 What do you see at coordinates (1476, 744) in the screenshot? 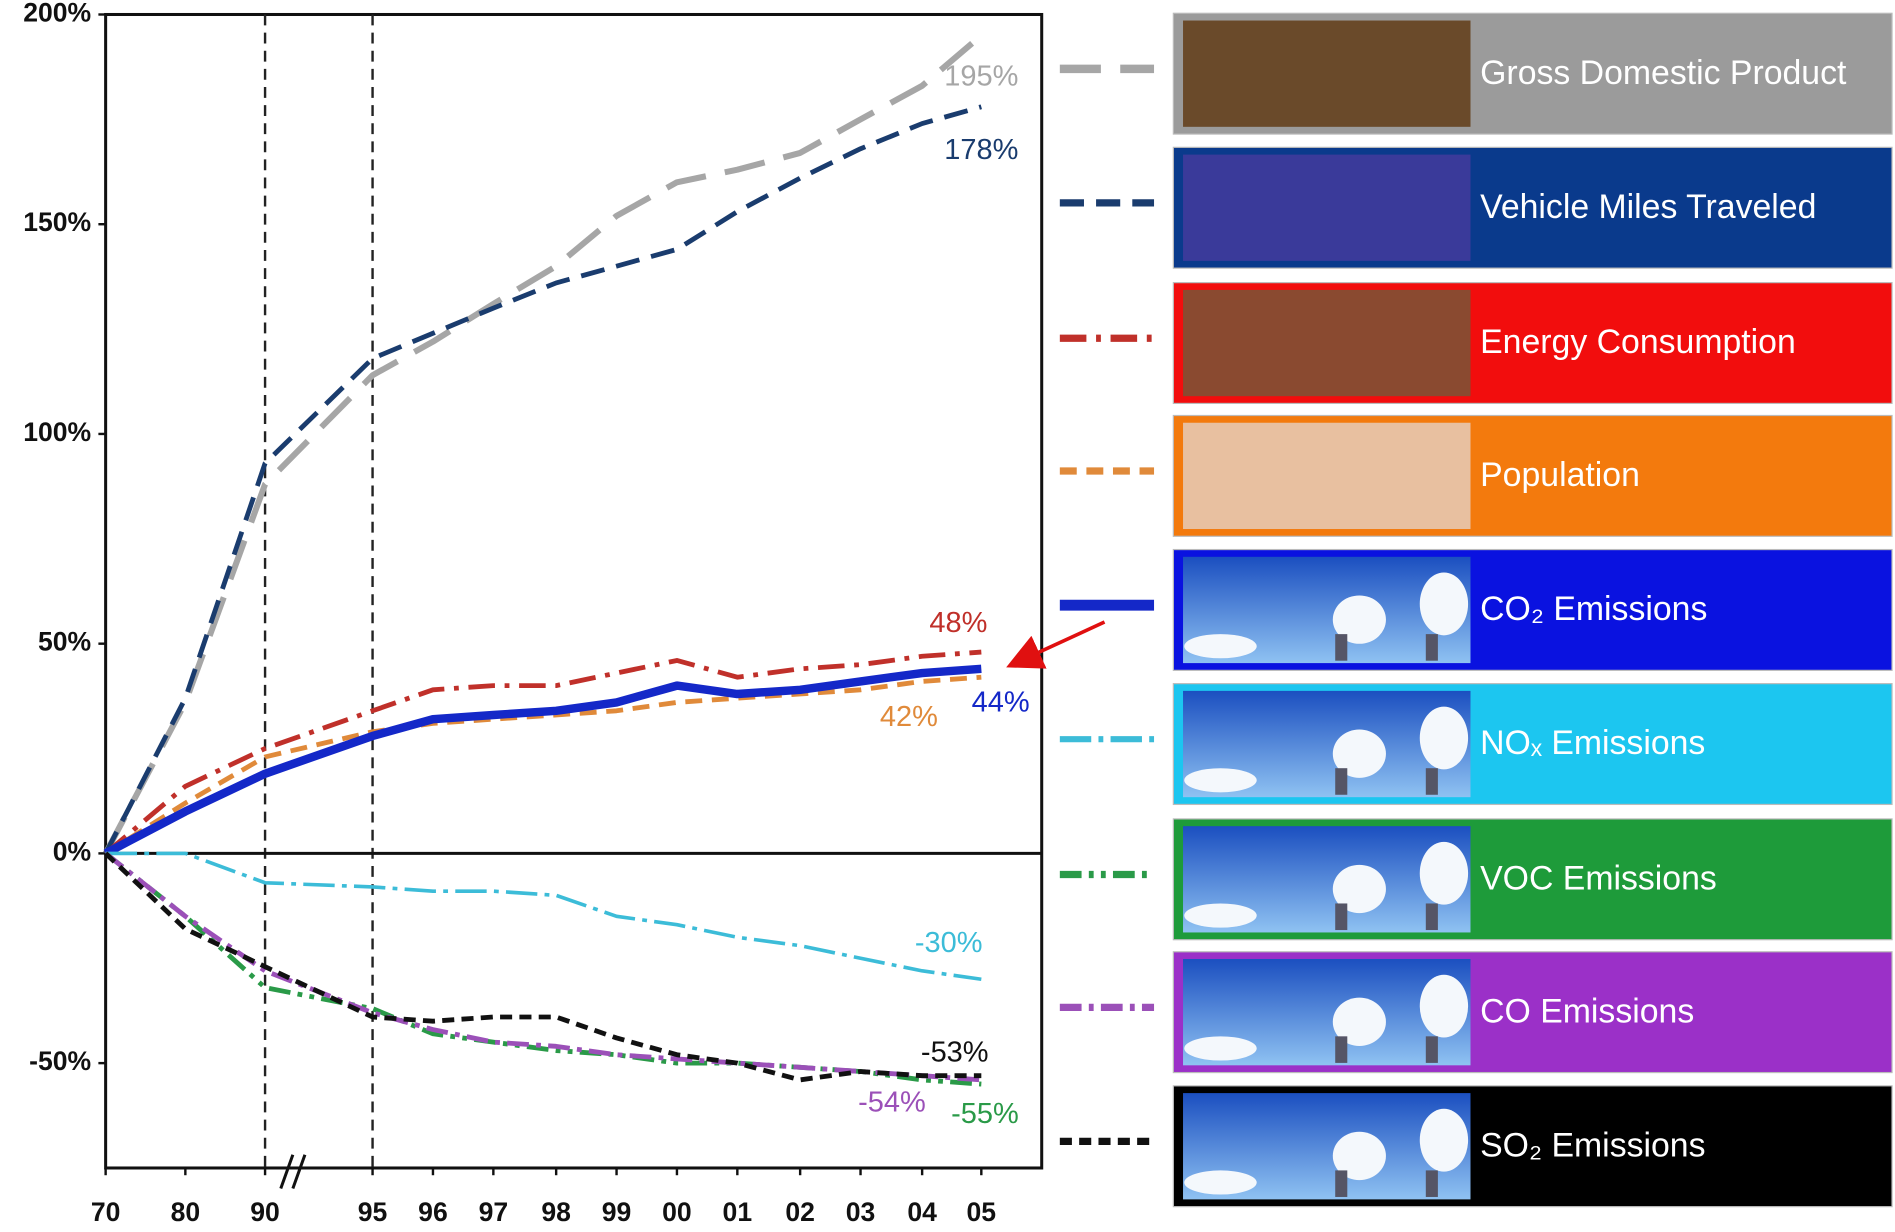
I see `legend-item: NOₓ Emissions` at bounding box center [1476, 744].